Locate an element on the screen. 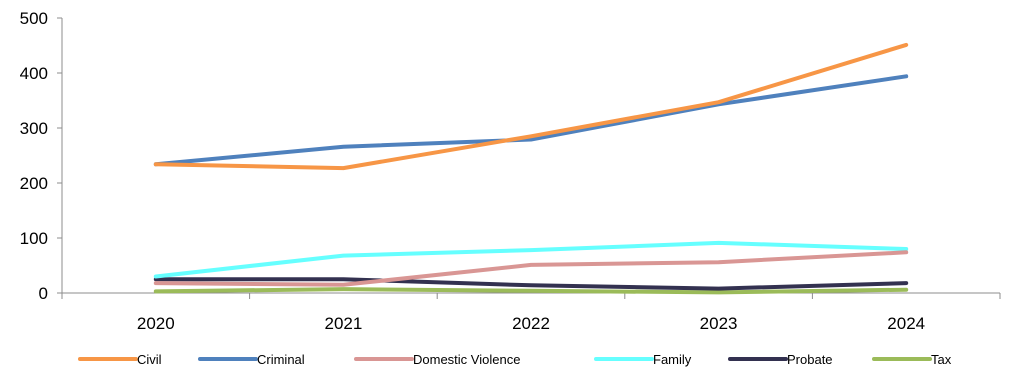 This screenshot has height=369, width=1021. y-tick-label: 100 is located at coordinates (34, 238).